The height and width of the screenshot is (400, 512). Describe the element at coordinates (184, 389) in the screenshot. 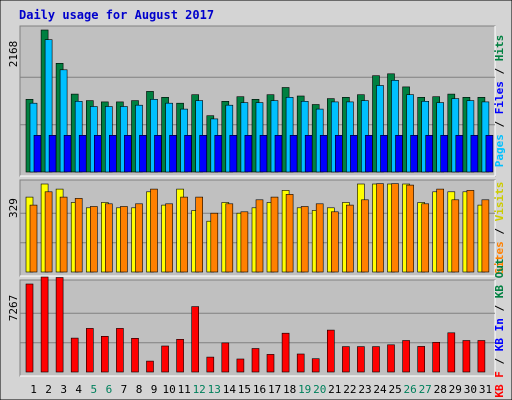

I see `x-tick-label: 11` at that location.